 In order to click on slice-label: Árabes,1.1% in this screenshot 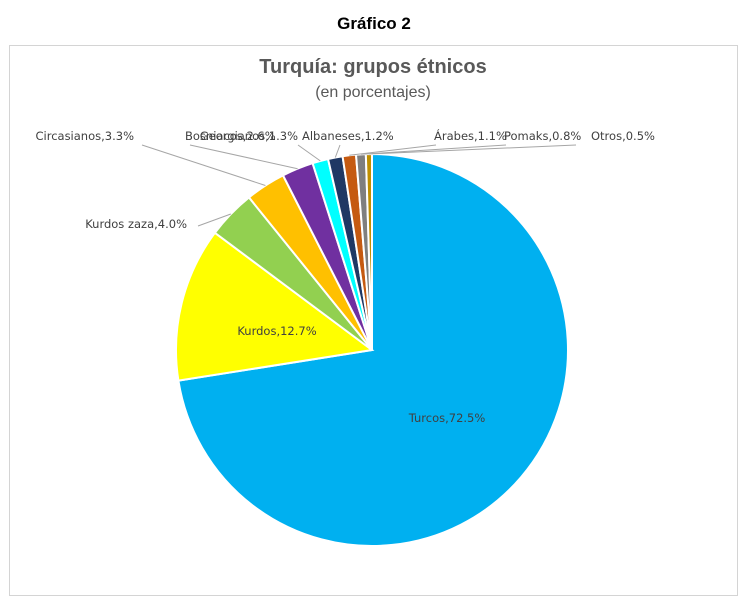, I will do `click(470, 135)`.